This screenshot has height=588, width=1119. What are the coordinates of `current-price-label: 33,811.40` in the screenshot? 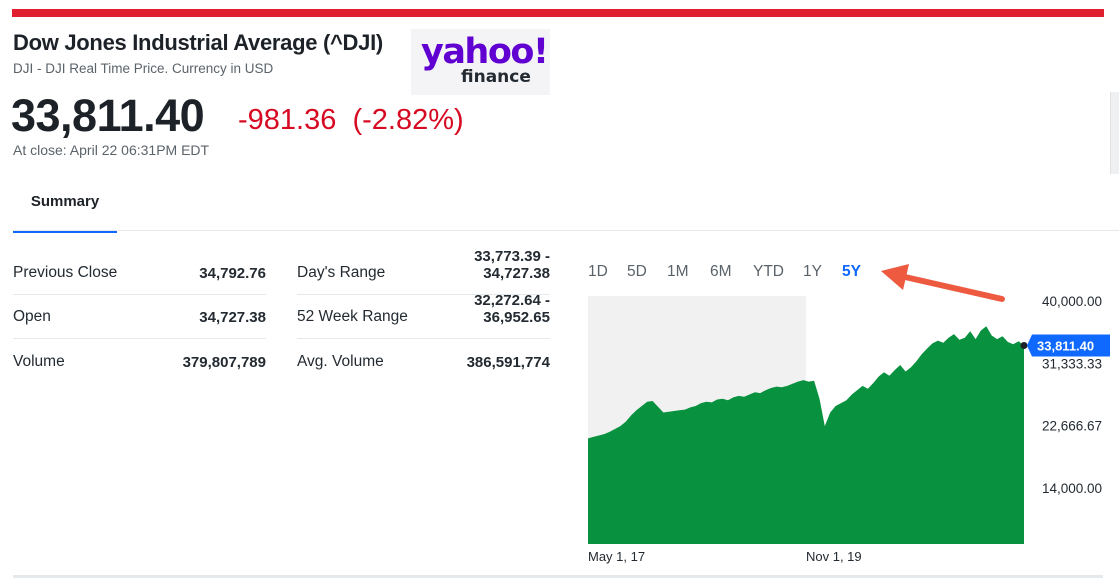 It's located at (1065, 346).